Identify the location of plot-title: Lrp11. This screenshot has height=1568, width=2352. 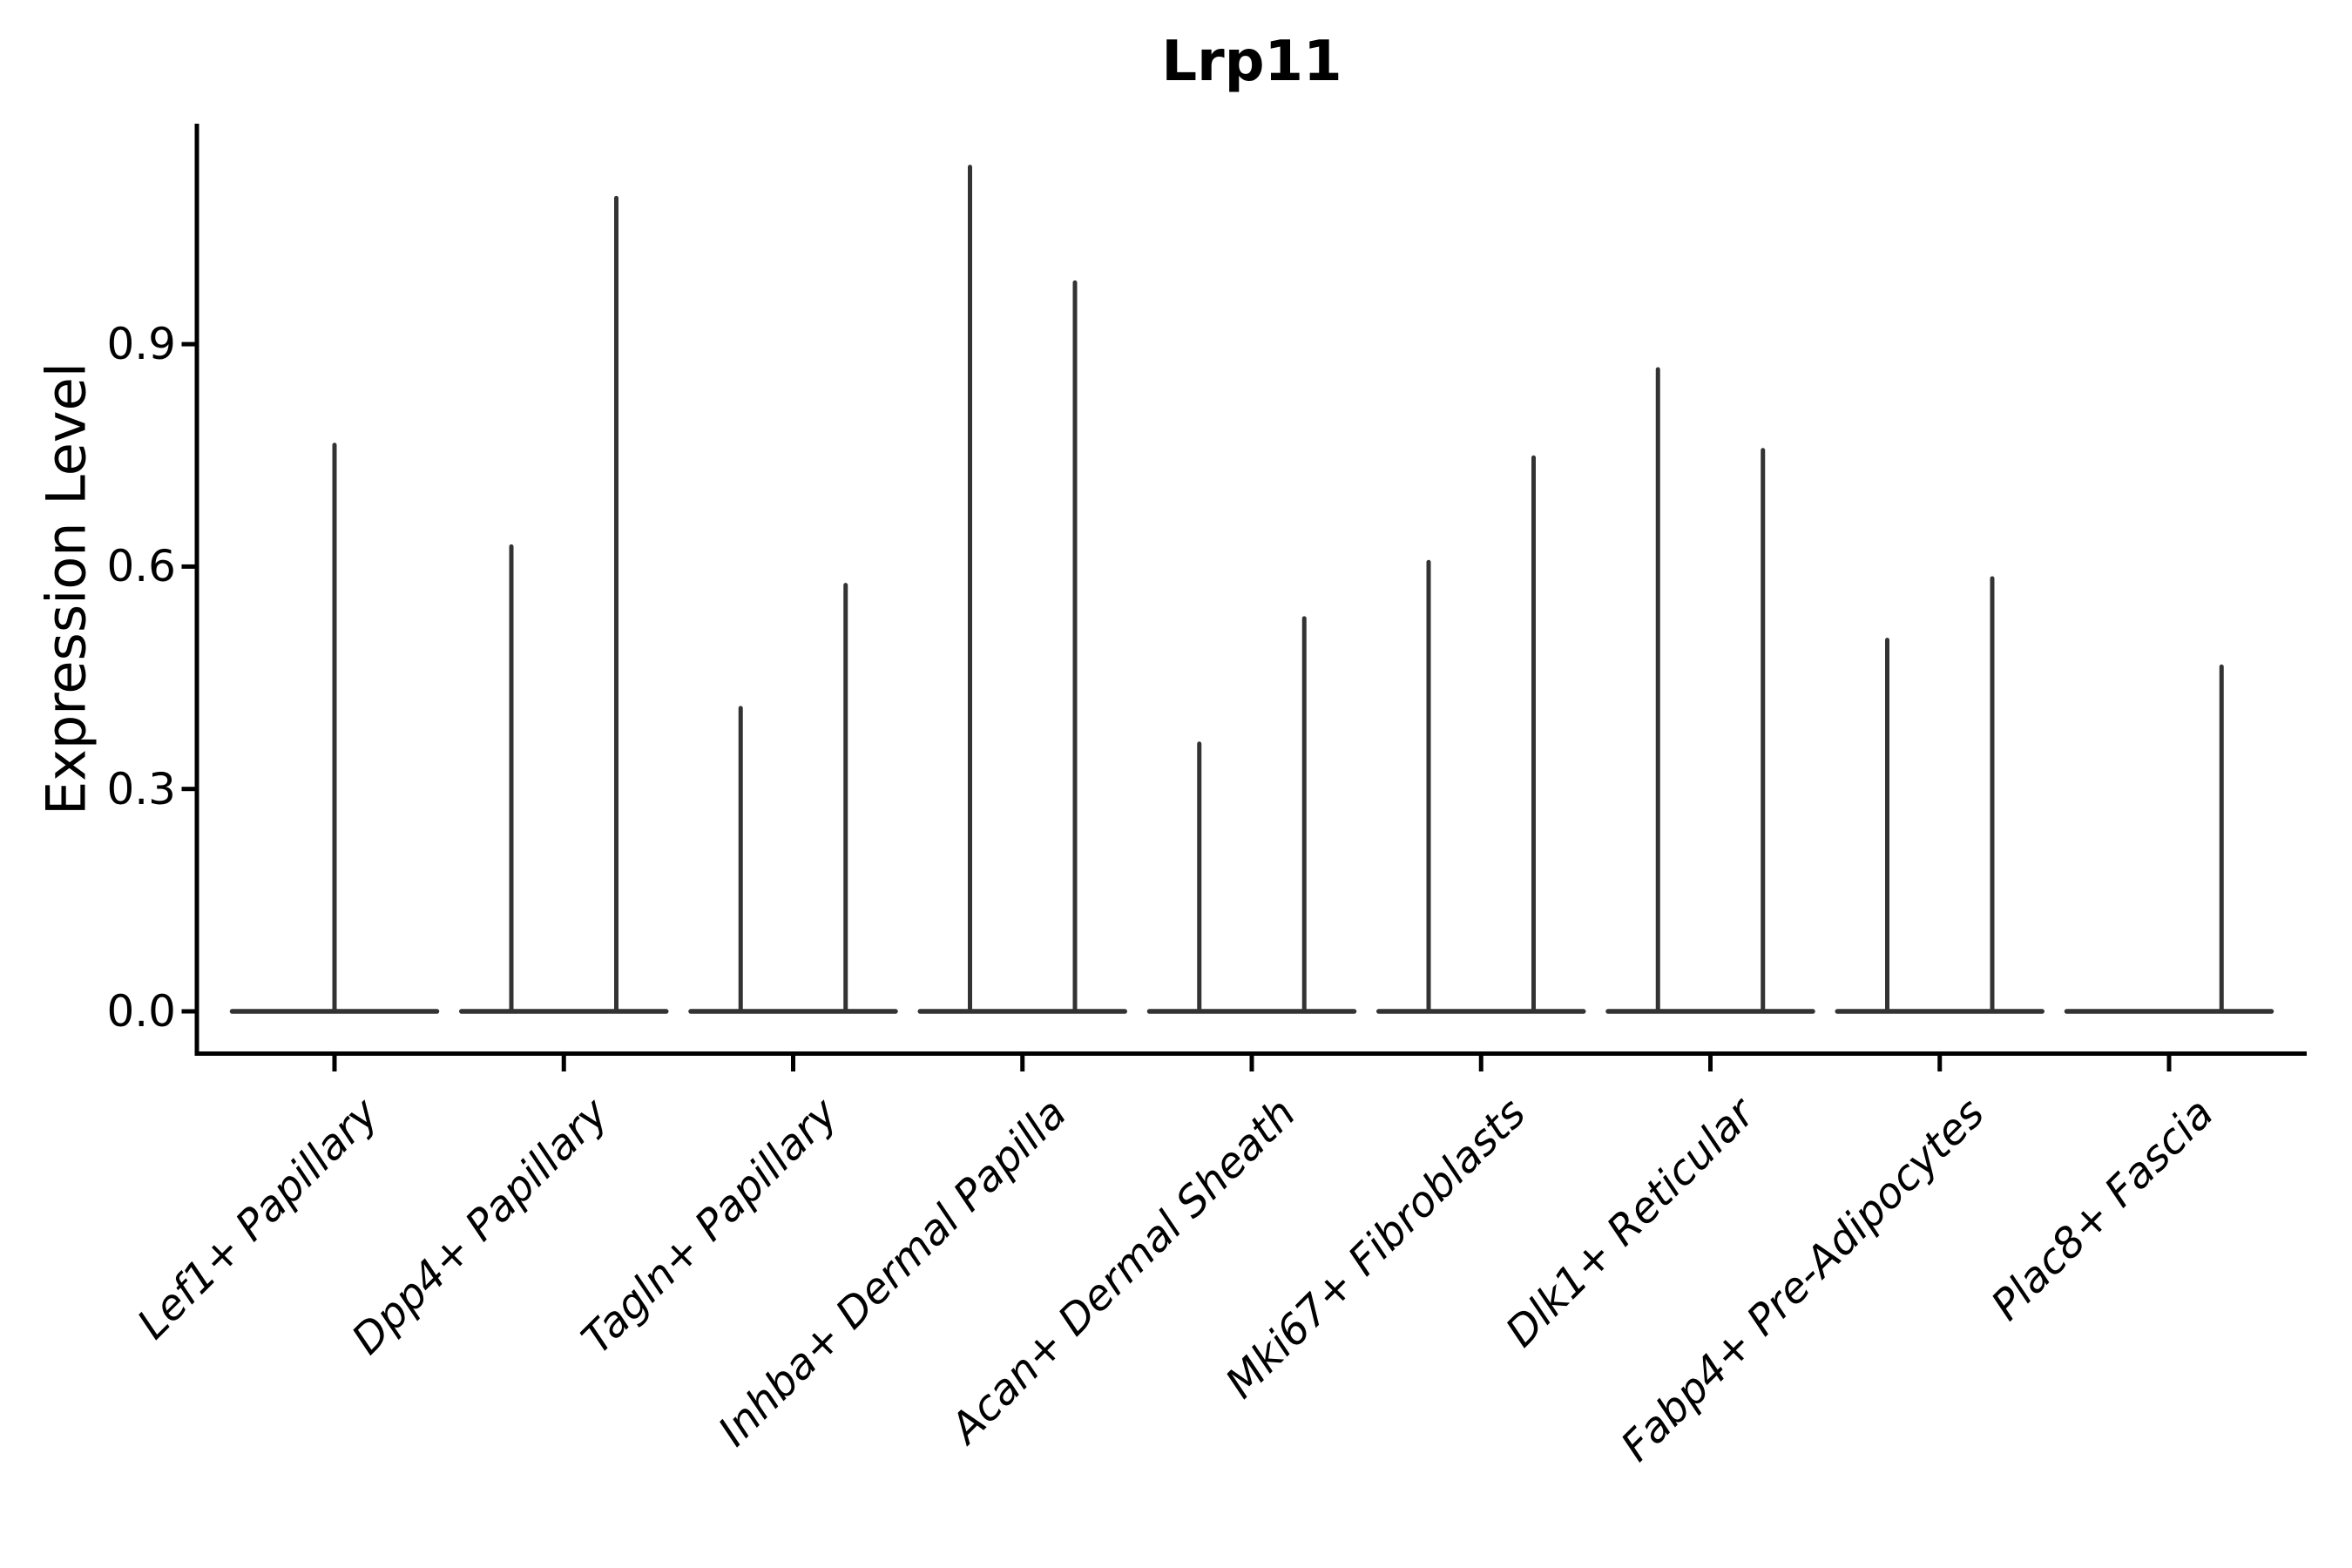
(1251, 62).